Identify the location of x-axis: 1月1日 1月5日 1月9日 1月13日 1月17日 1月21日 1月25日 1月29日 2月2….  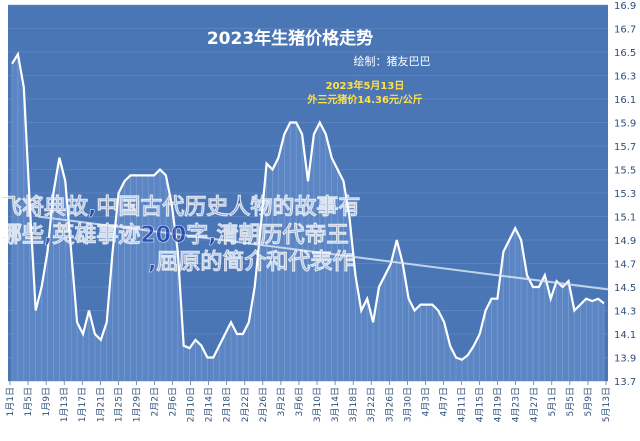
(308, 401).